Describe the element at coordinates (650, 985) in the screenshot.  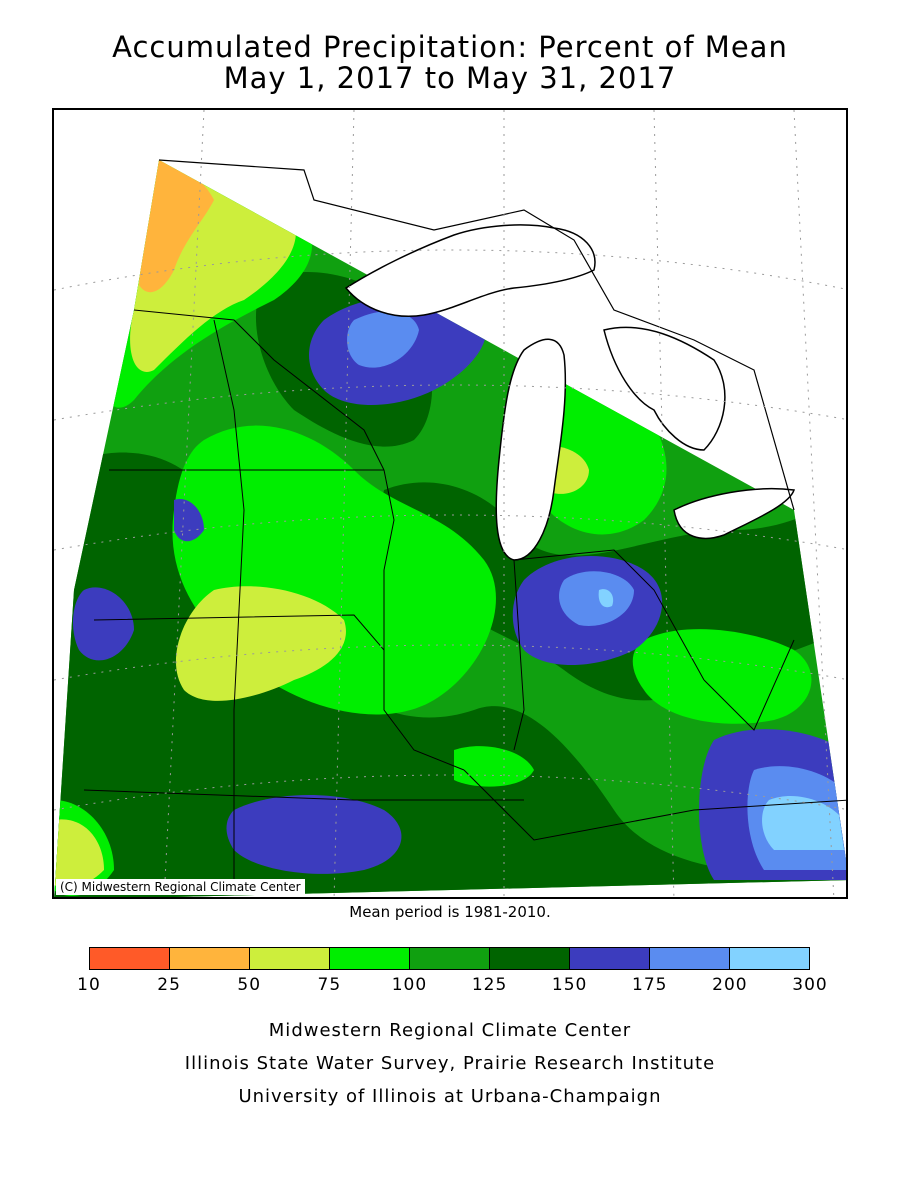
I see `legend-tick-label: 175` at that location.